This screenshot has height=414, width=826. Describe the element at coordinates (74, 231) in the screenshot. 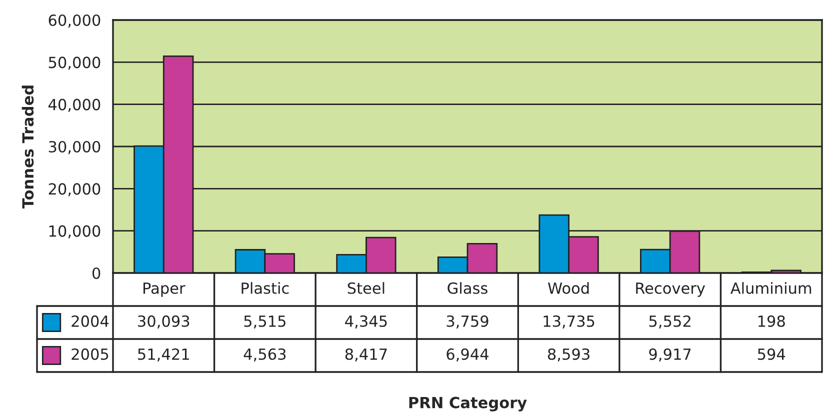

I see `y-tick-label: 10,000` at that location.